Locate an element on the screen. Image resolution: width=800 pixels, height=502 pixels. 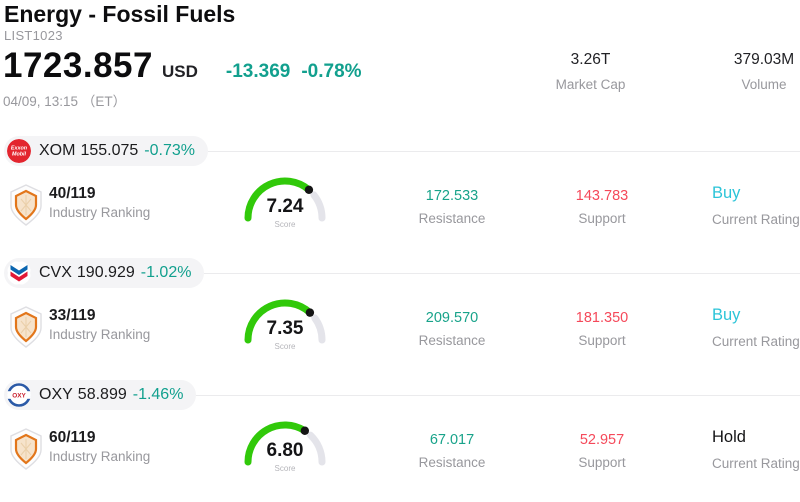
change-percent: -0.78% is located at coordinates (331, 71).